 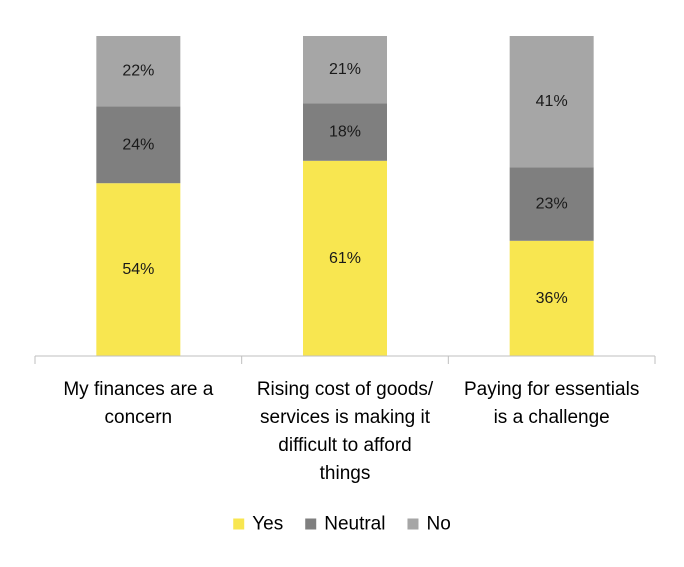 What do you see at coordinates (345, 417) in the screenshot?
I see `category-label-line: services is making it` at bounding box center [345, 417].